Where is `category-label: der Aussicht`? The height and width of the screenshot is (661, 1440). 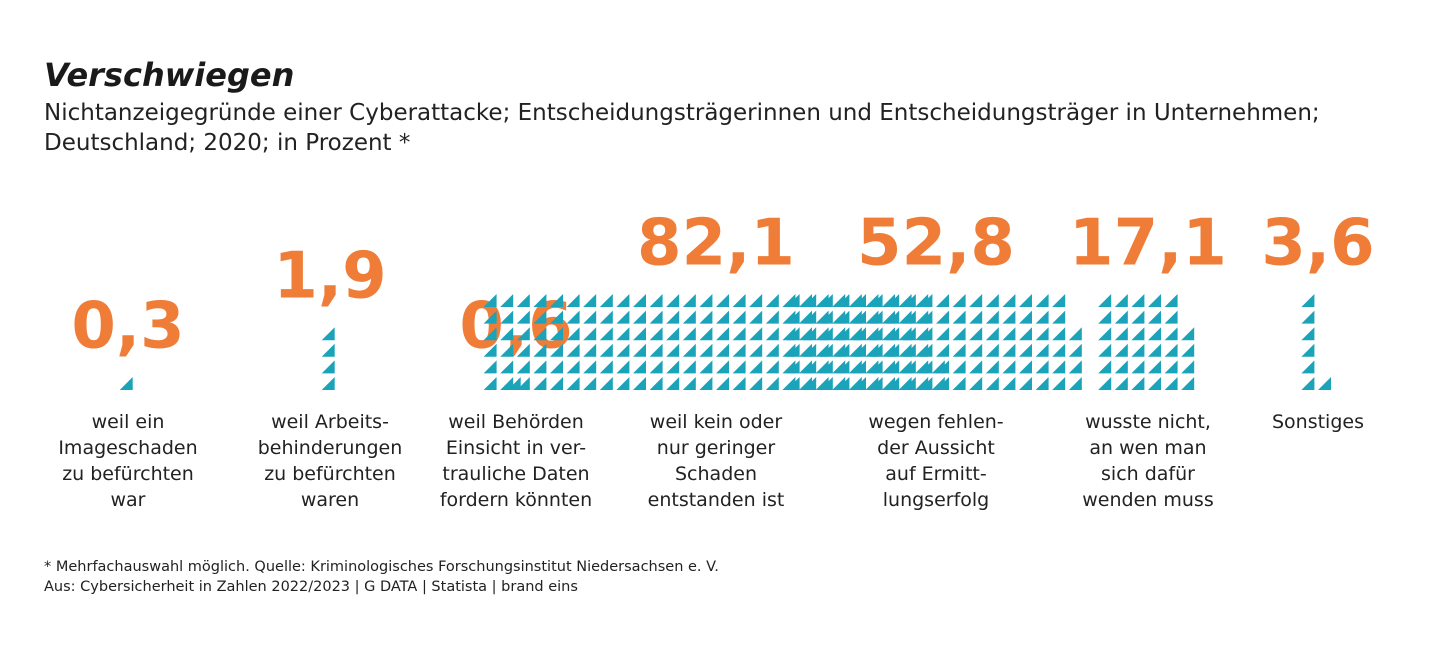
category-label: der Aussicht is located at coordinates (936, 448).